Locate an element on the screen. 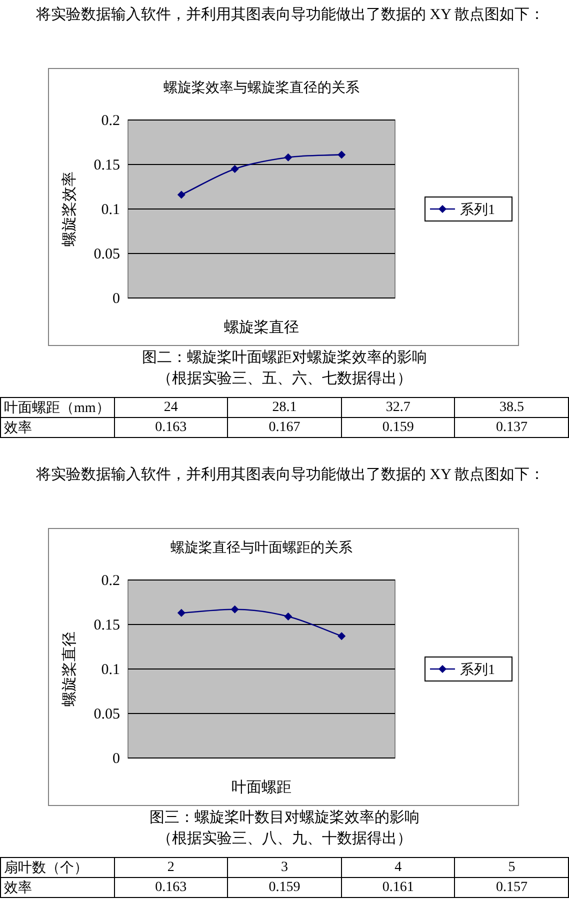 The image size is (569, 919). chart-title: 螺旋桨效率与螺旋桨直径的关系 is located at coordinates (262, 88).